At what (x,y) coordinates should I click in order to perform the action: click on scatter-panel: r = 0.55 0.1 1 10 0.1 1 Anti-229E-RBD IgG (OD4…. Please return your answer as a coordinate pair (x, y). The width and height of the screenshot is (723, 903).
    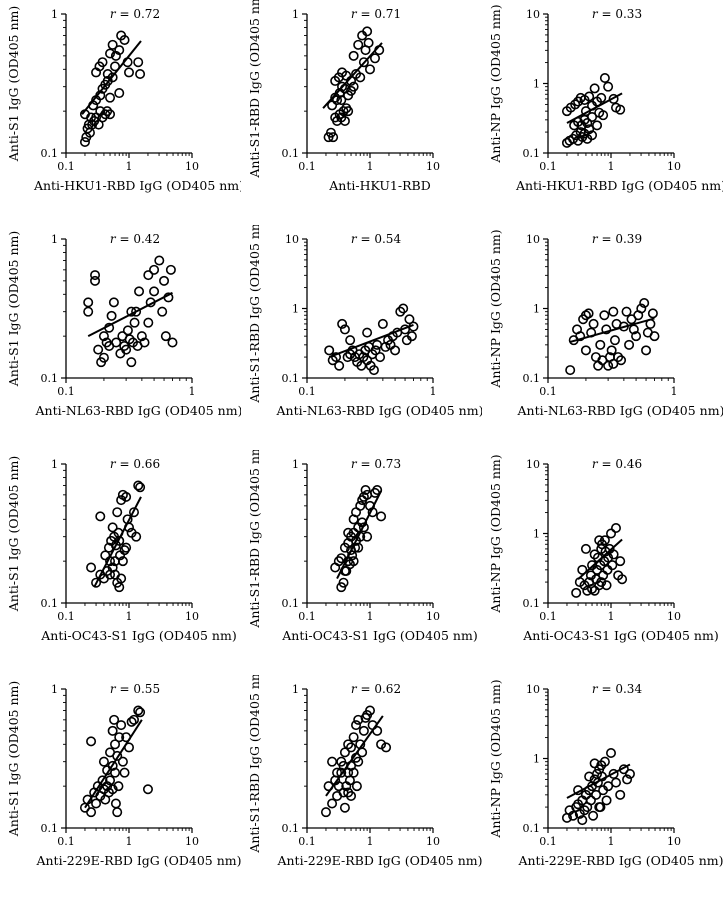
    Looking at the image, I should click on (121, 787).